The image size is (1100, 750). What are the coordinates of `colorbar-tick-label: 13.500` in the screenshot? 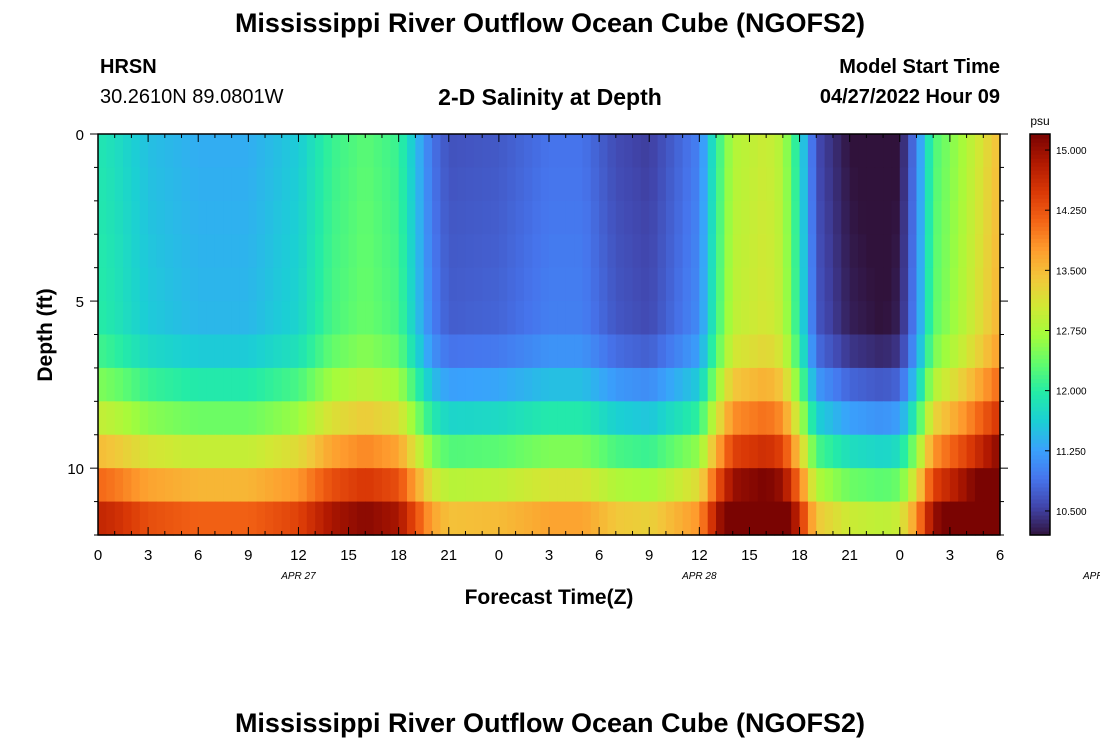 It's located at (1071, 271).